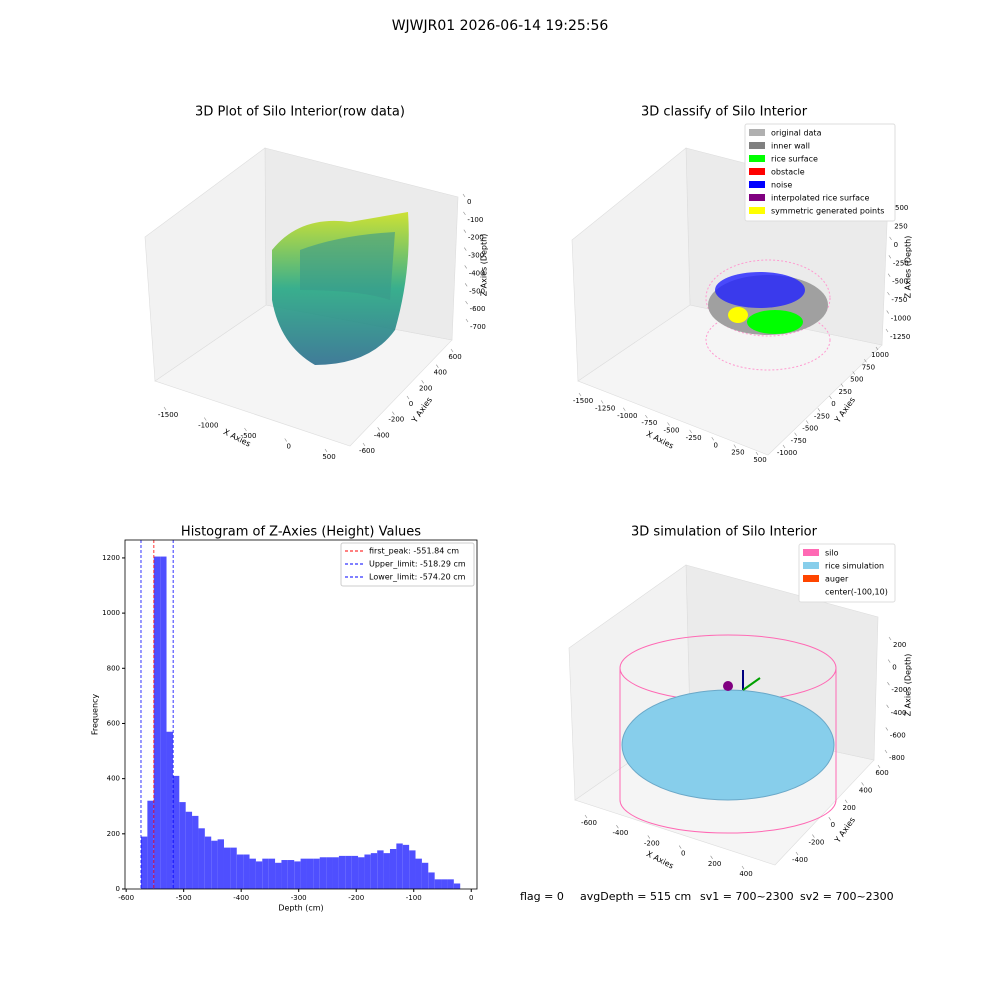  Describe the element at coordinates (837, 579) in the screenshot. I see `legend-label: auger` at that location.